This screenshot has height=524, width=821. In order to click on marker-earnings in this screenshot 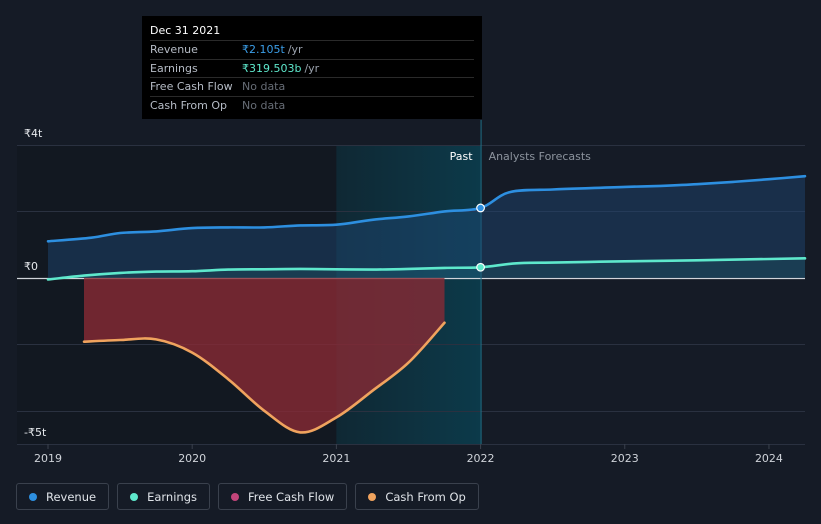, I will do `click(480, 267)`.